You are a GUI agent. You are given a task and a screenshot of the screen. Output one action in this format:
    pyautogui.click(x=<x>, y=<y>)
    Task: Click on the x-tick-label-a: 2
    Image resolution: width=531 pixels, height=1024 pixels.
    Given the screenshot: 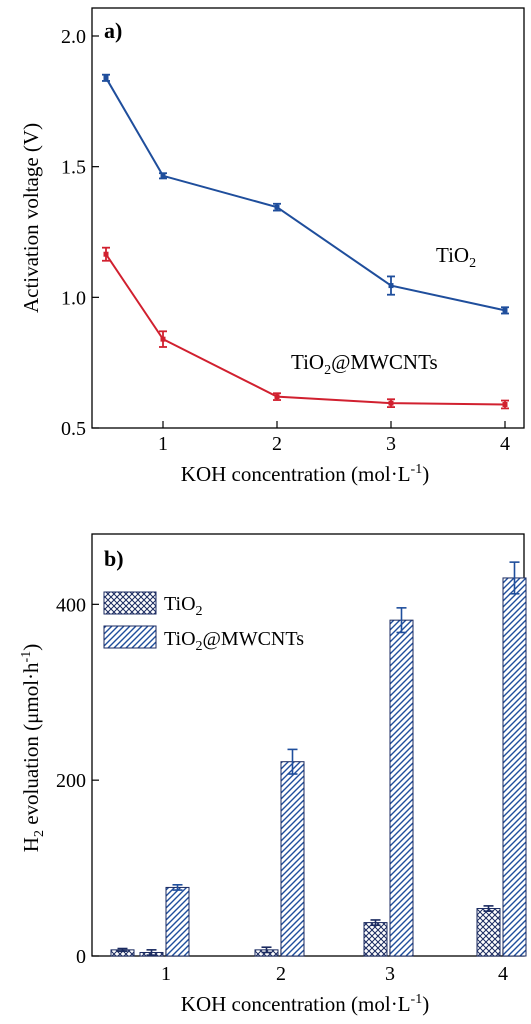 What is the action you would take?
    pyautogui.click(x=277, y=444)
    